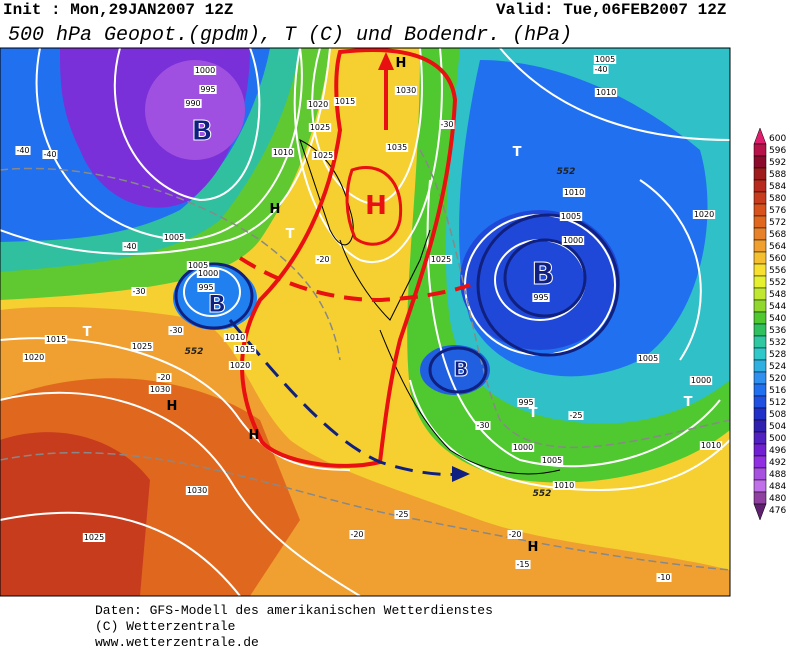 The image size is (790, 648). What do you see at coordinates (777, 487) in the screenshot?
I see `colorbar-label: 484` at bounding box center [777, 487].